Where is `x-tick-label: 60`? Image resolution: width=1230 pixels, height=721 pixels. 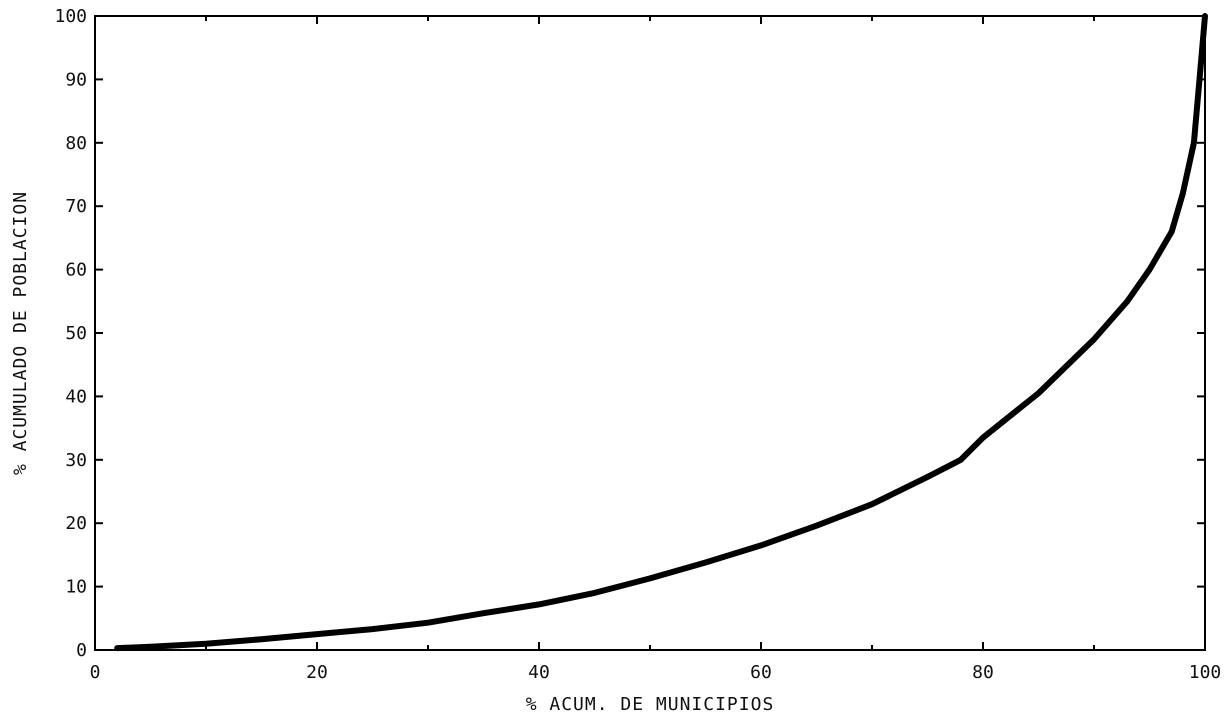
x-tick-label: 60 is located at coordinates (761, 672).